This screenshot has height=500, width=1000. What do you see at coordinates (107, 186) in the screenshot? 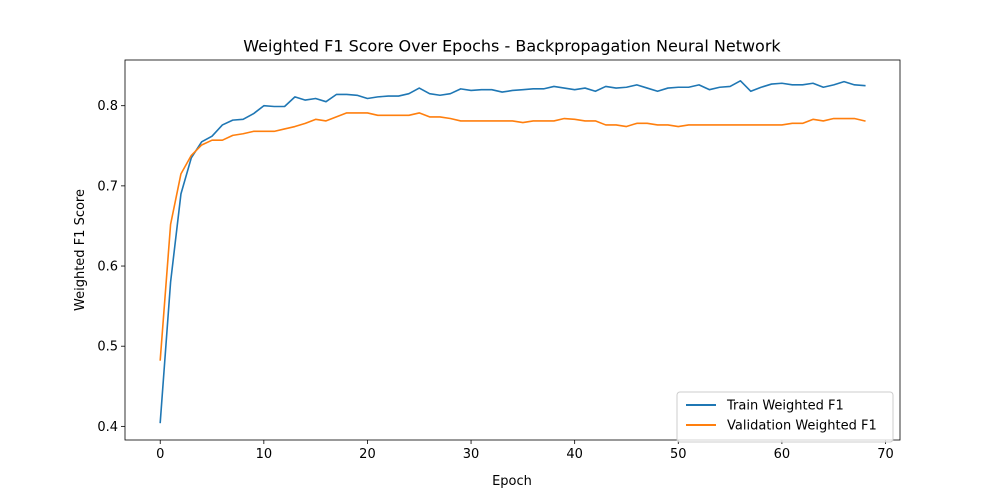
I see `y-tick-label: 0.7` at bounding box center [107, 186].